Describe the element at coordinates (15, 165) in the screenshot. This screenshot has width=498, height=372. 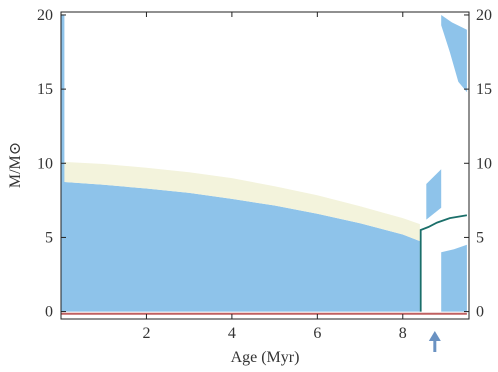
I see `y-axis-label: M/M⊙` at that location.